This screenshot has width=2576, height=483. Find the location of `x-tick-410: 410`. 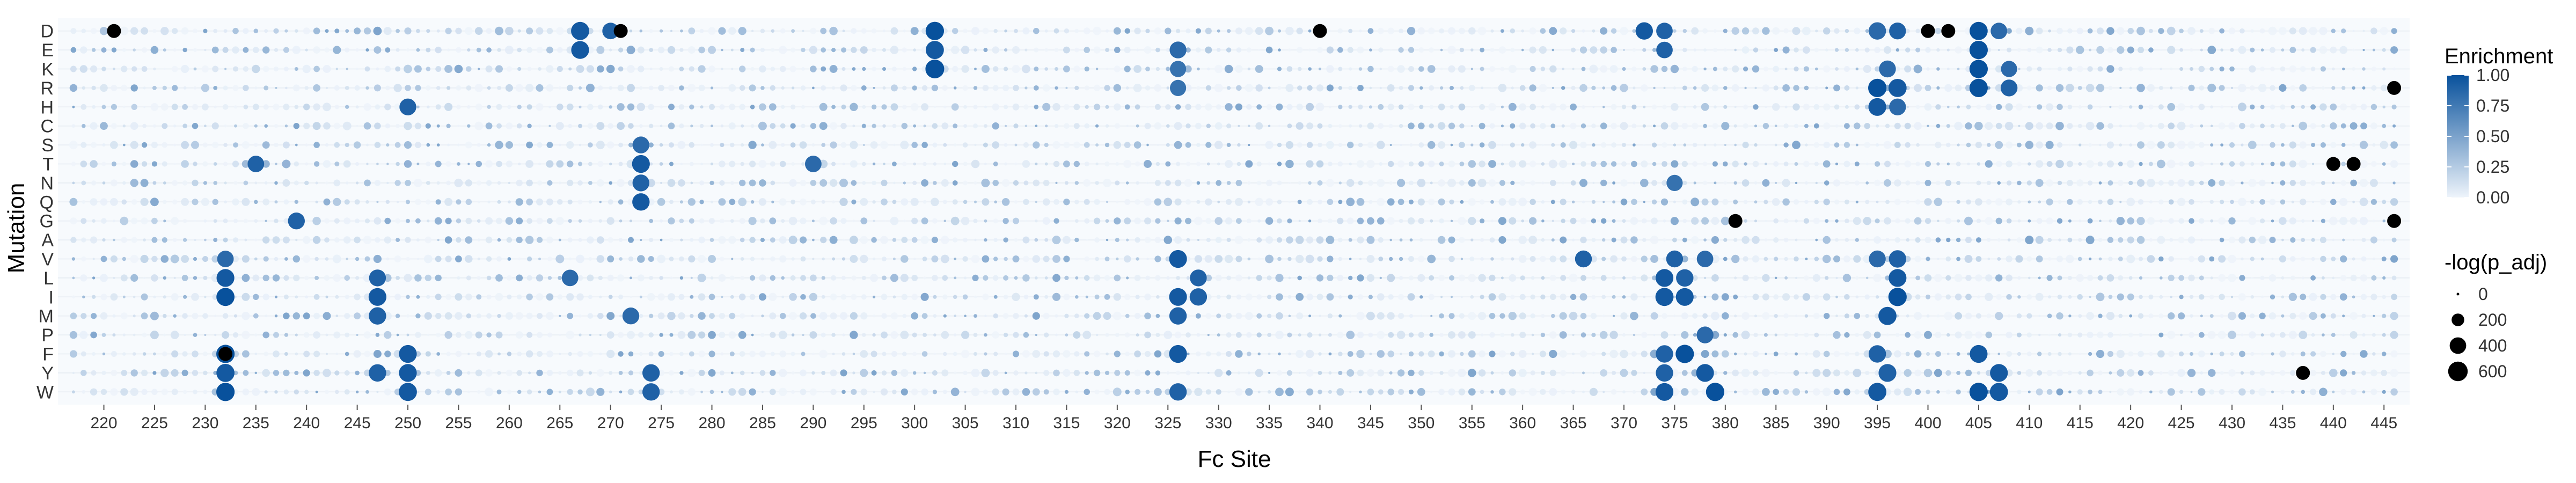

x-tick-410: 410 is located at coordinates (2029, 423).